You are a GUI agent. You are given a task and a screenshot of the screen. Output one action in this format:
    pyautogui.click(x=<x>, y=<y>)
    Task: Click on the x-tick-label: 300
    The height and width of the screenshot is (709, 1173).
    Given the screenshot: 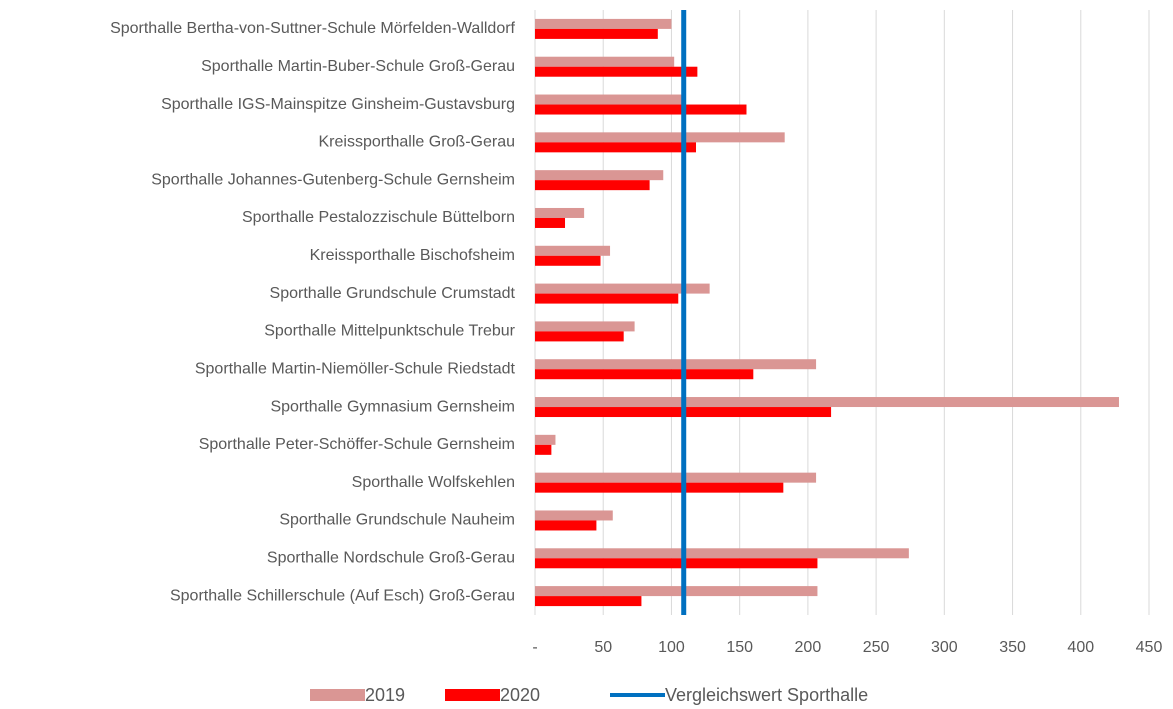 What is the action you would take?
    pyautogui.click(x=944, y=647)
    